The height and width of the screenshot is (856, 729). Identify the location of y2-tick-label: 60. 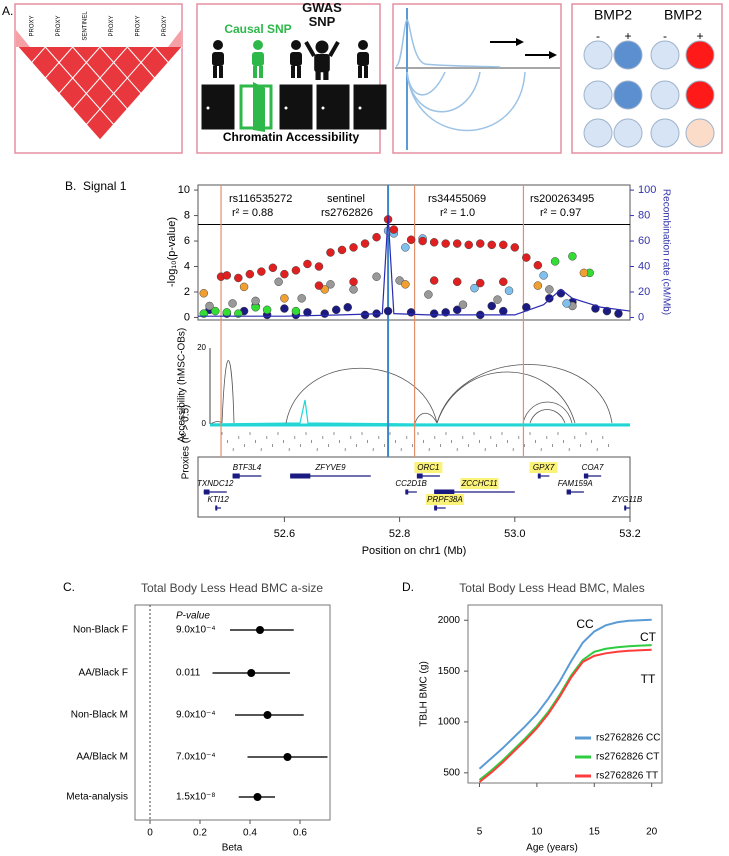
(644, 241).